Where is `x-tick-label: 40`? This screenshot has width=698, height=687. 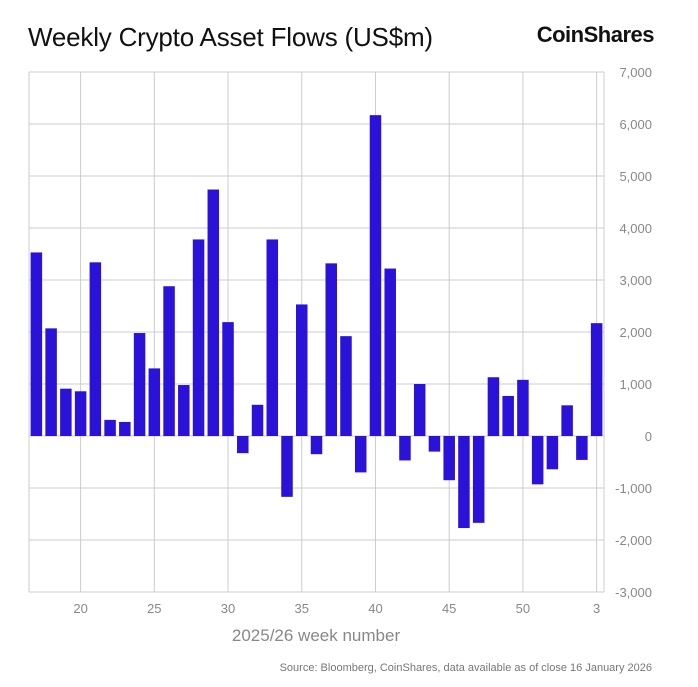
x-tick-label: 40 is located at coordinates (375, 608).